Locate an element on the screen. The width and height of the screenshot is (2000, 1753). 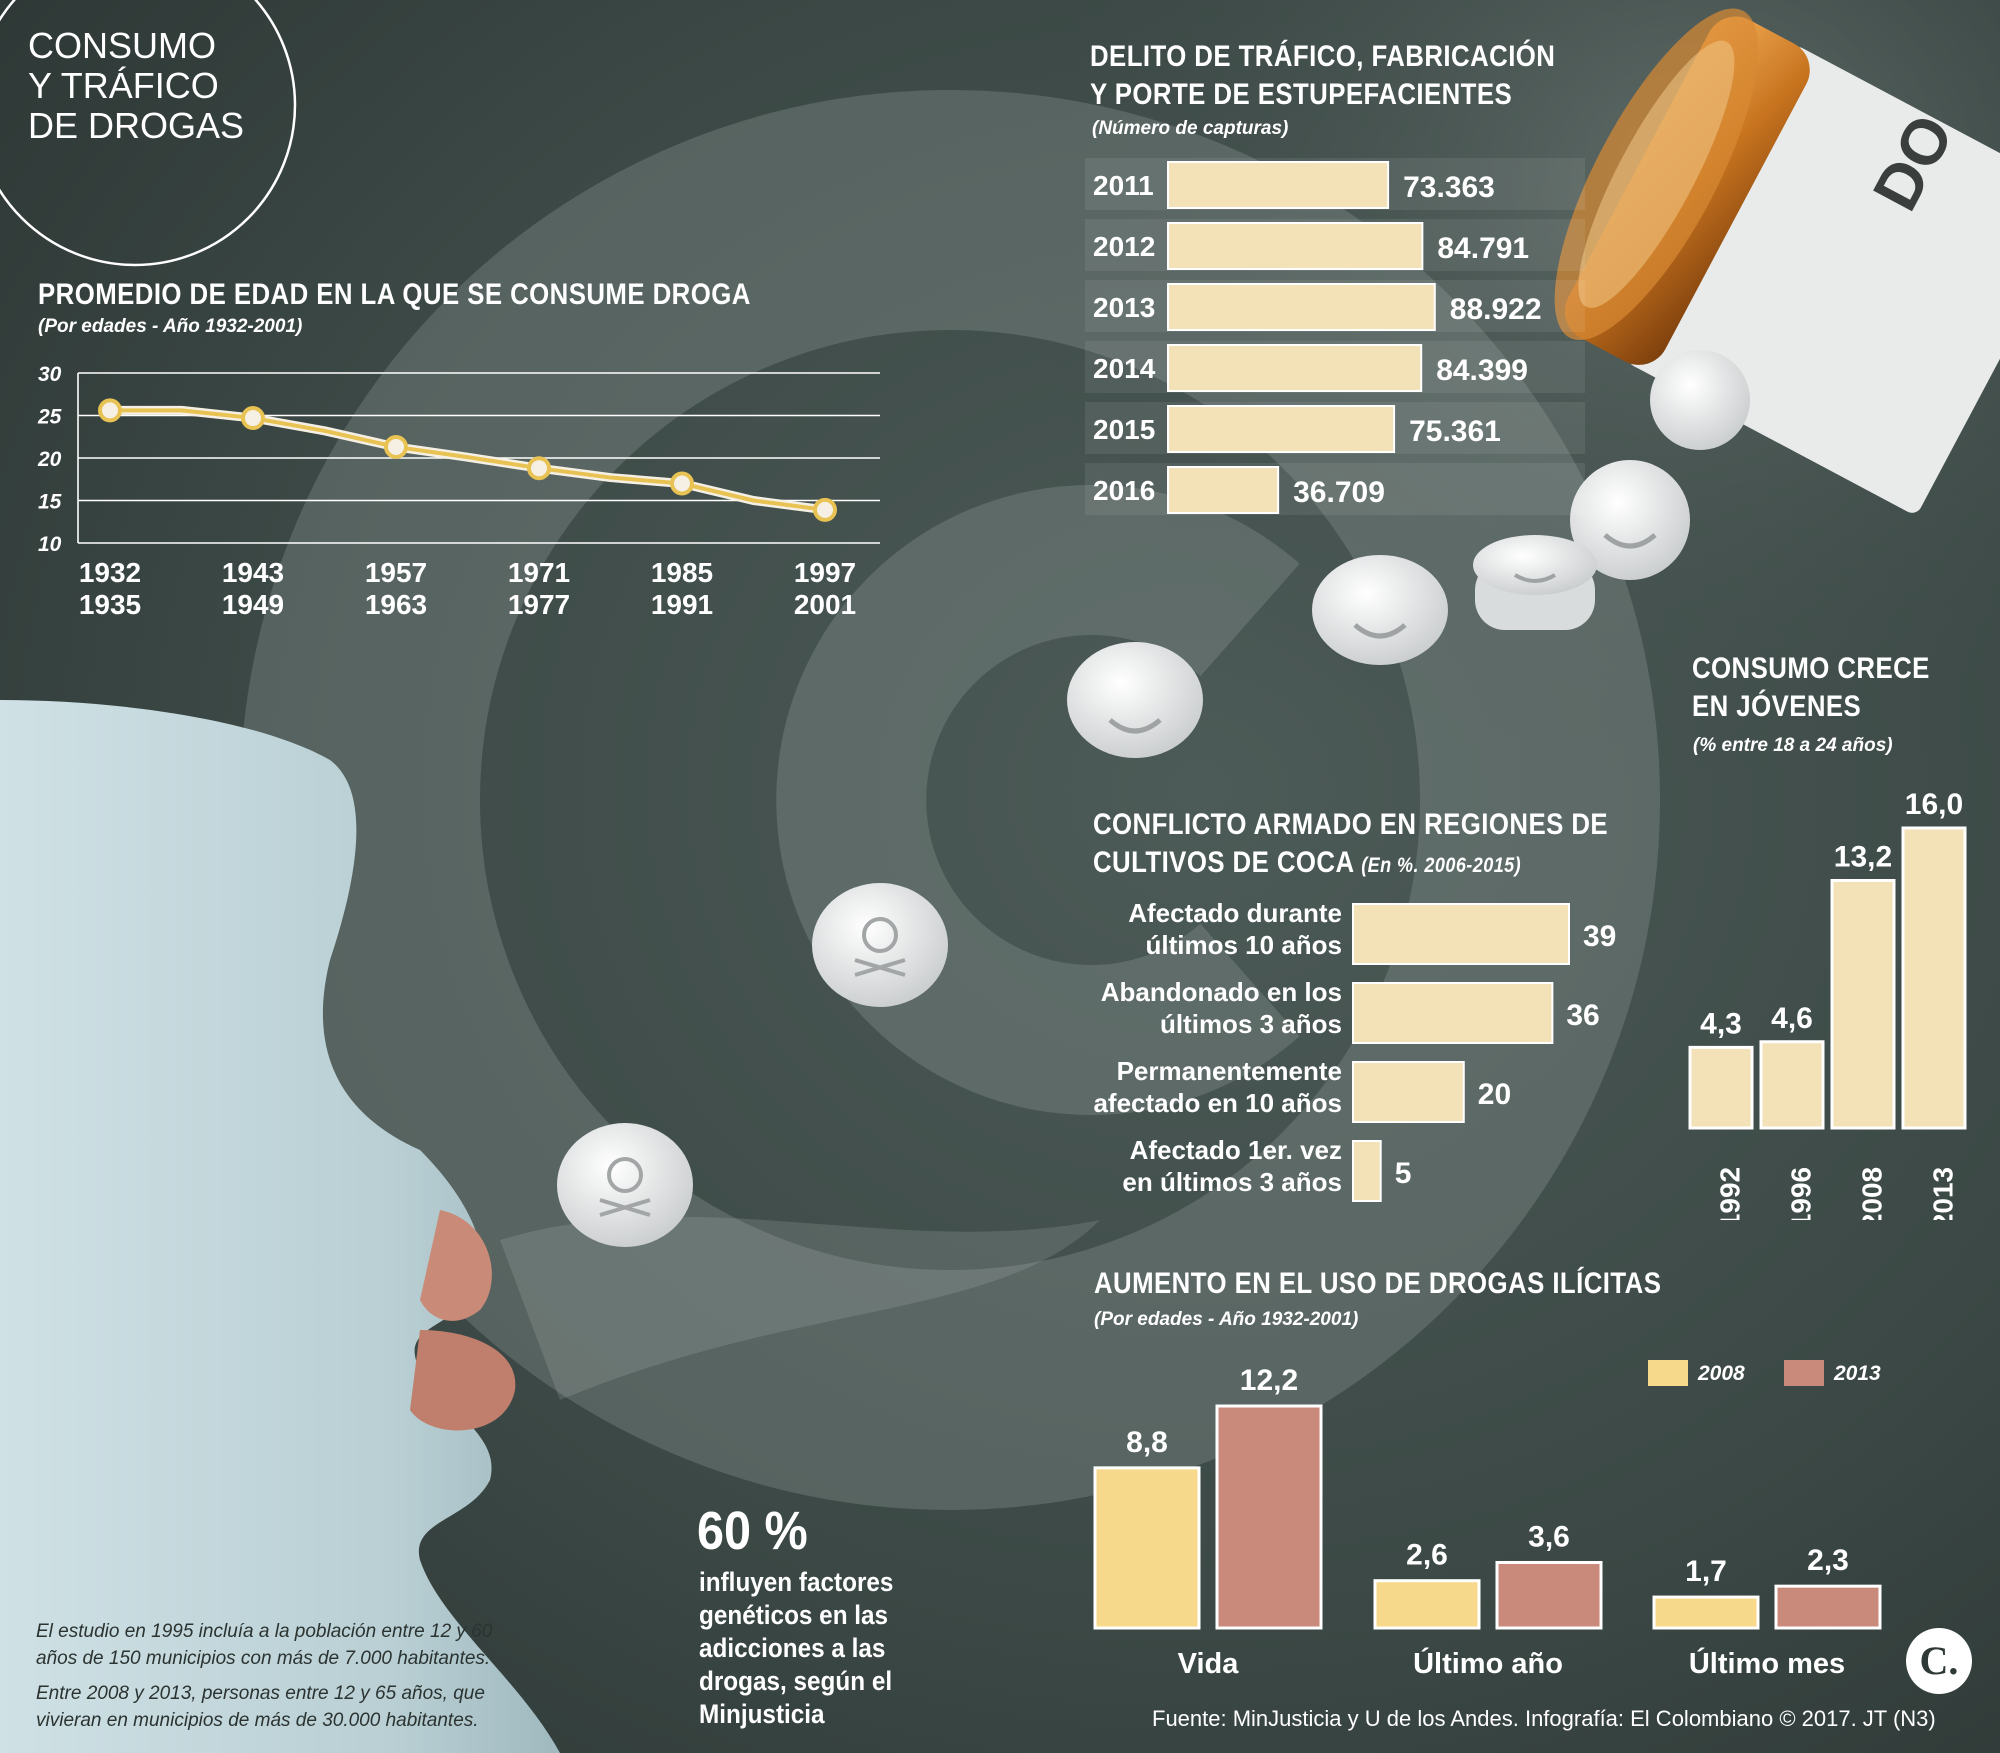
ilicitas-title: AUMENTO EN EL USO DE DROGAS ILÍCITAS is located at coordinates (1378, 1283).